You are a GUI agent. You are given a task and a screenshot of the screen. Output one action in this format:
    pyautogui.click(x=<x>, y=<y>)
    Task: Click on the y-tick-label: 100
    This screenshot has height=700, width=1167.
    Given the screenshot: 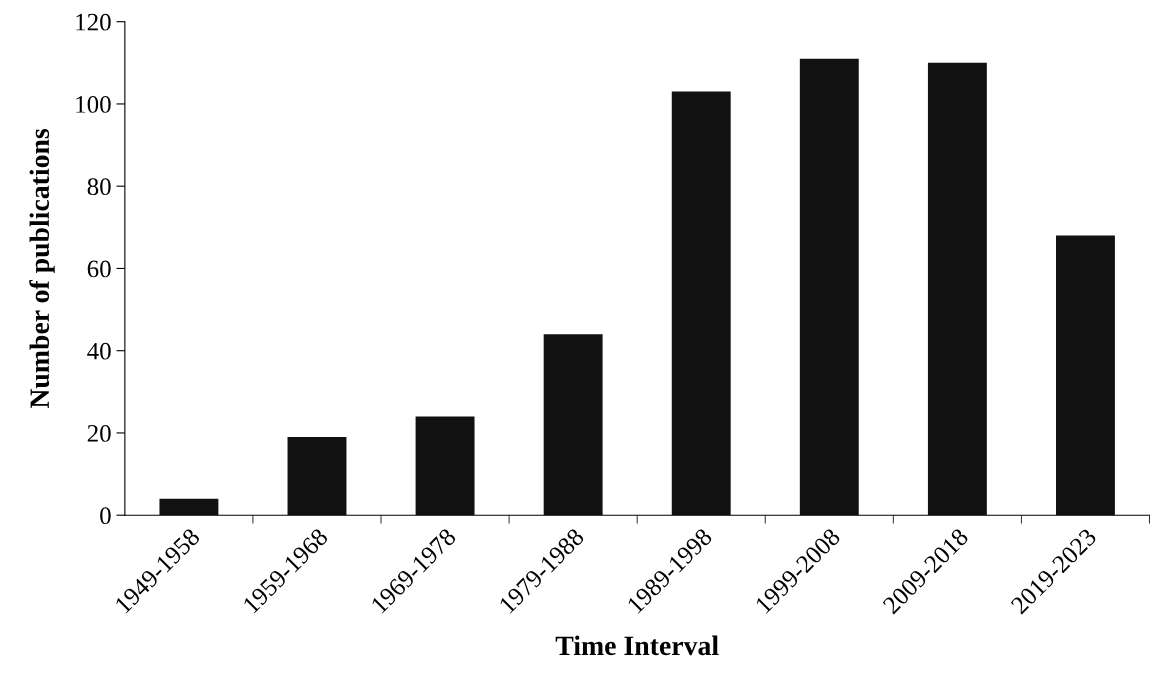 What is the action you would take?
    pyautogui.click(x=93, y=104)
    